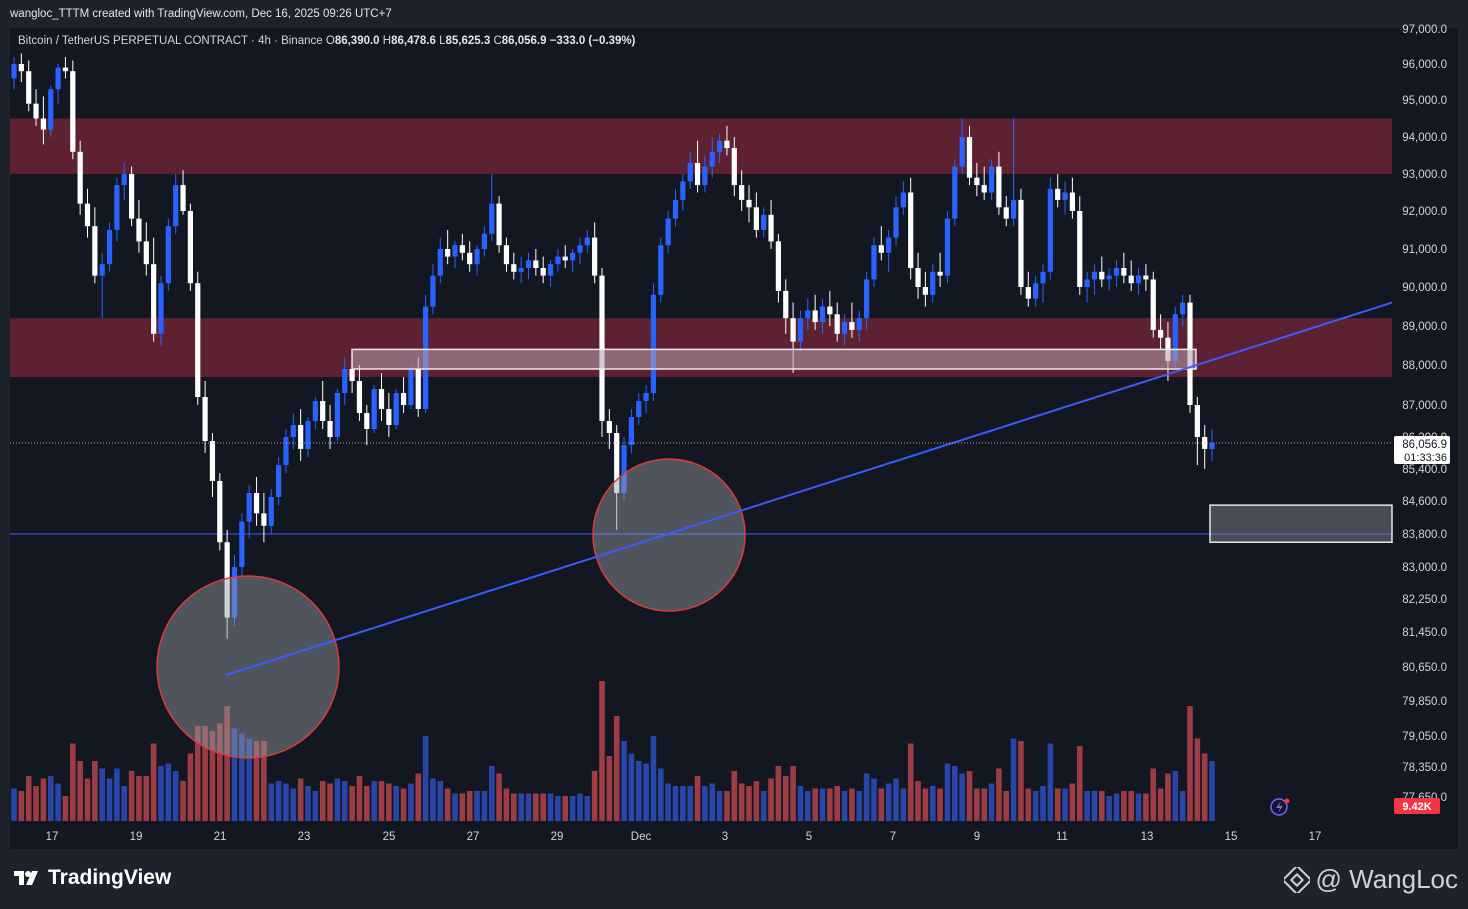 This screenshot has width=1468, height=909. What do you see at coordinates (725, 837) in the screenshot?
I see `time-tick-label: 3` at bounding box center [725, 837].